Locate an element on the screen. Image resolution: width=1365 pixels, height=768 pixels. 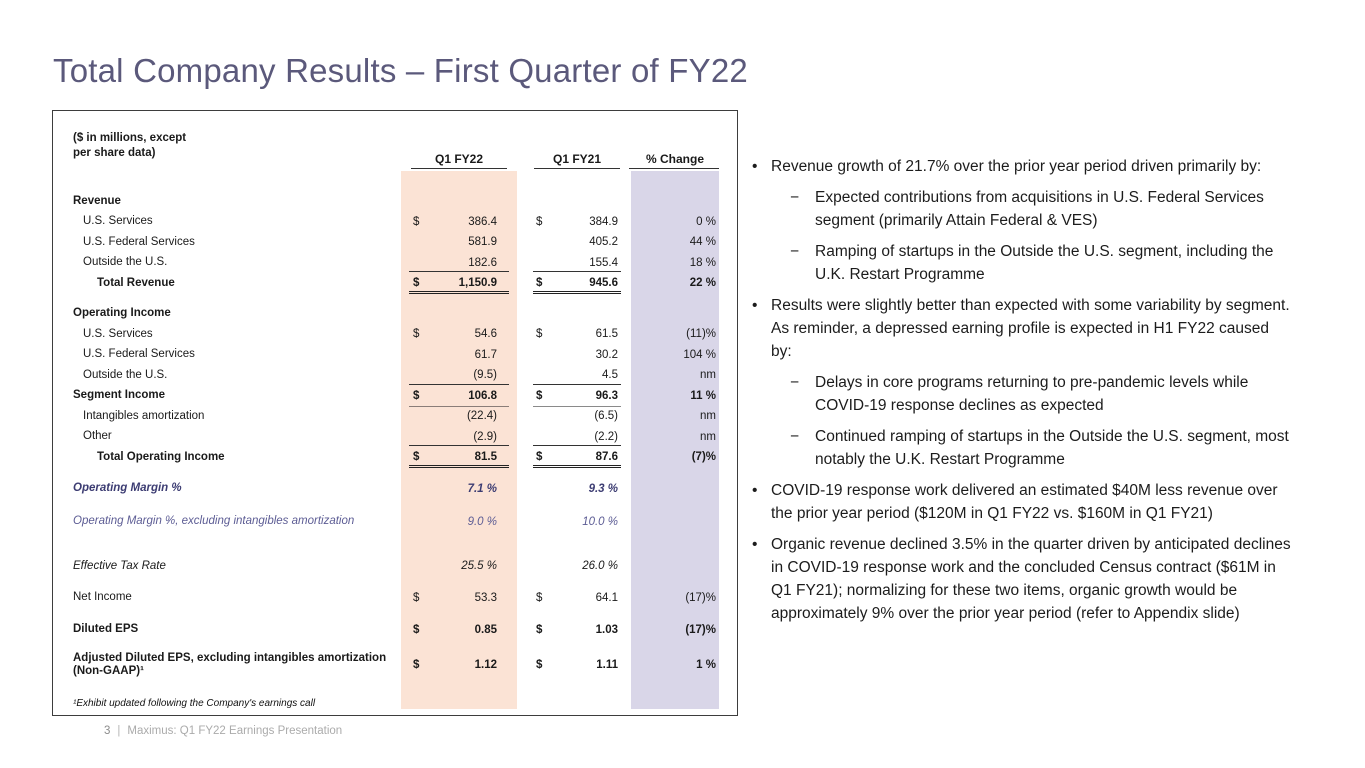
cell-value: 0.85 is located at coordinates (485, 629).